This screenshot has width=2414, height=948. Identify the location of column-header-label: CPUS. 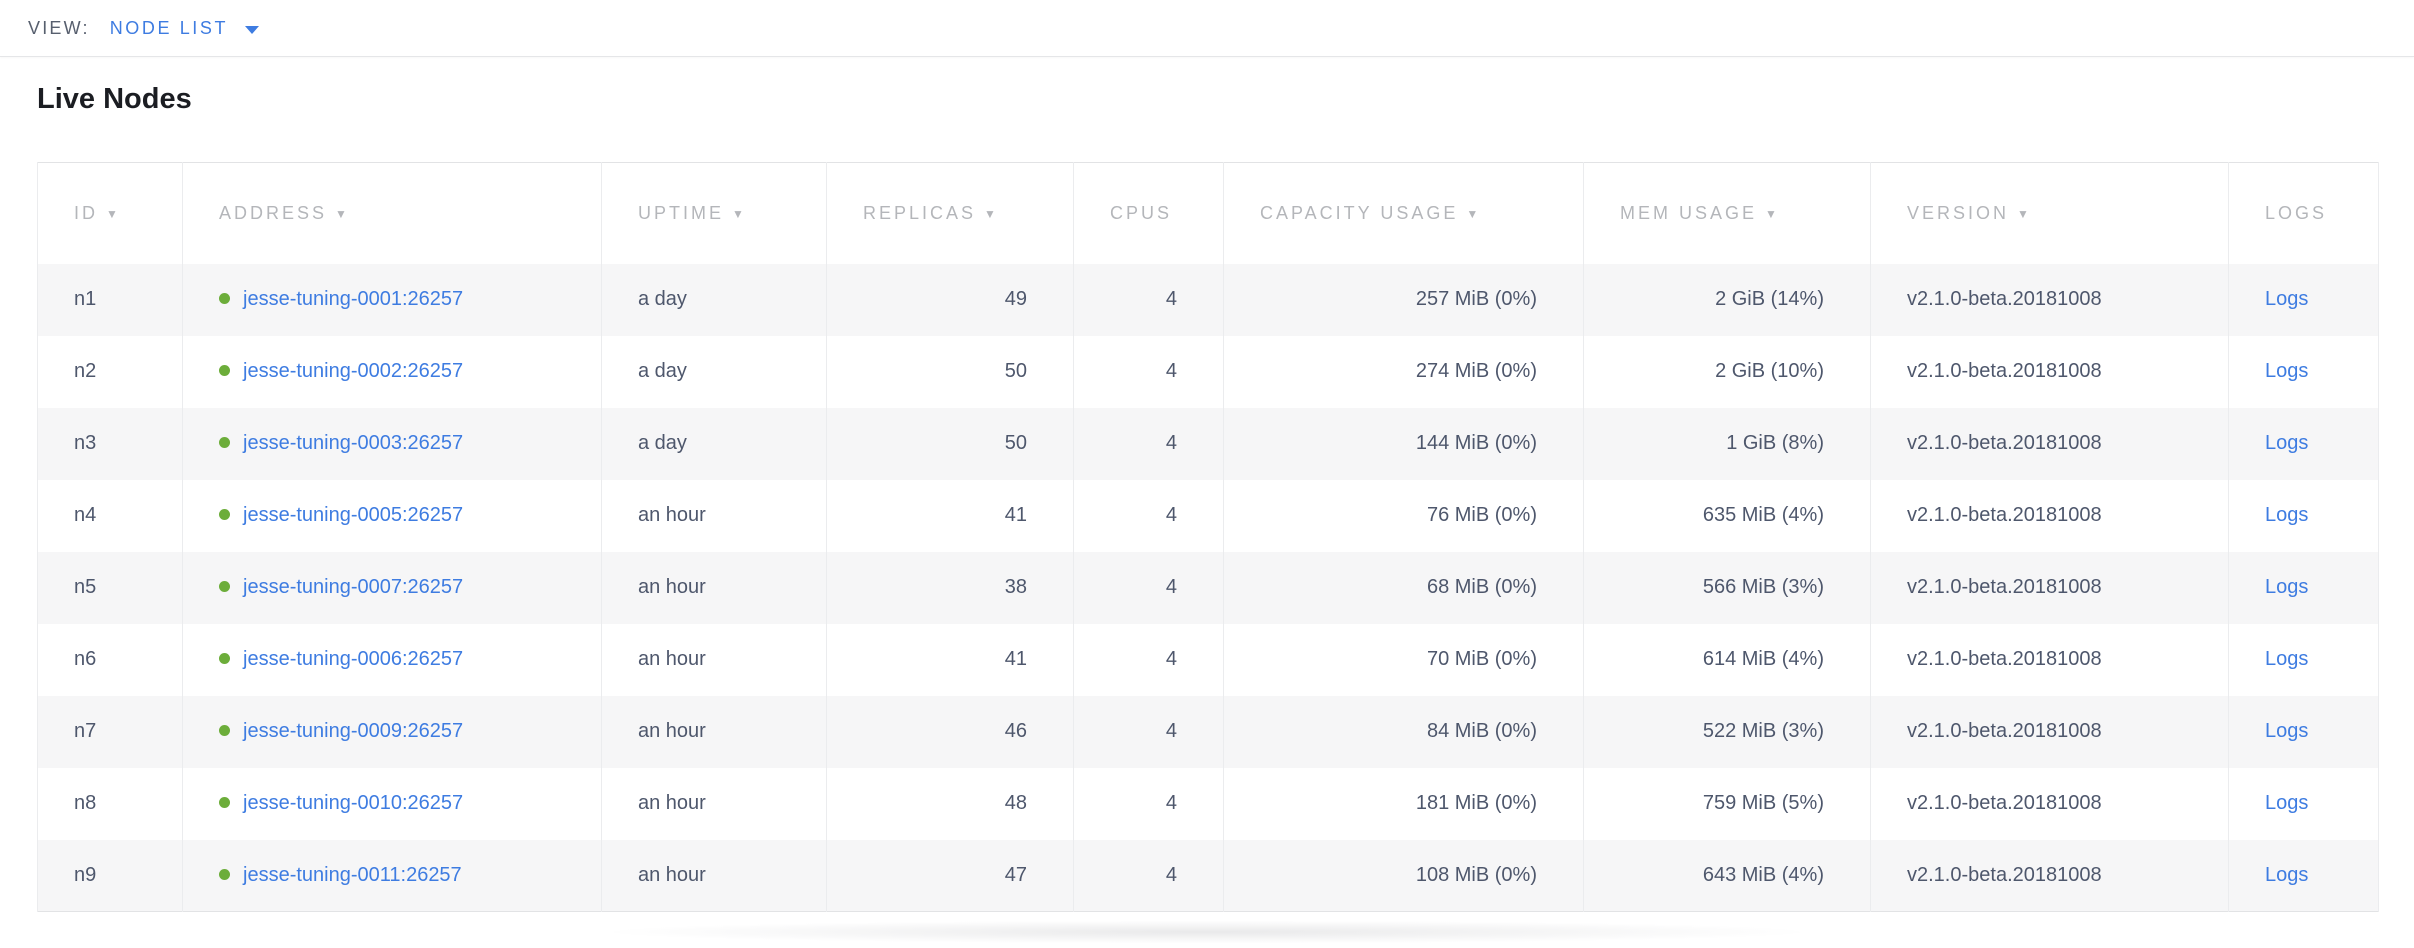
(1141, 212).